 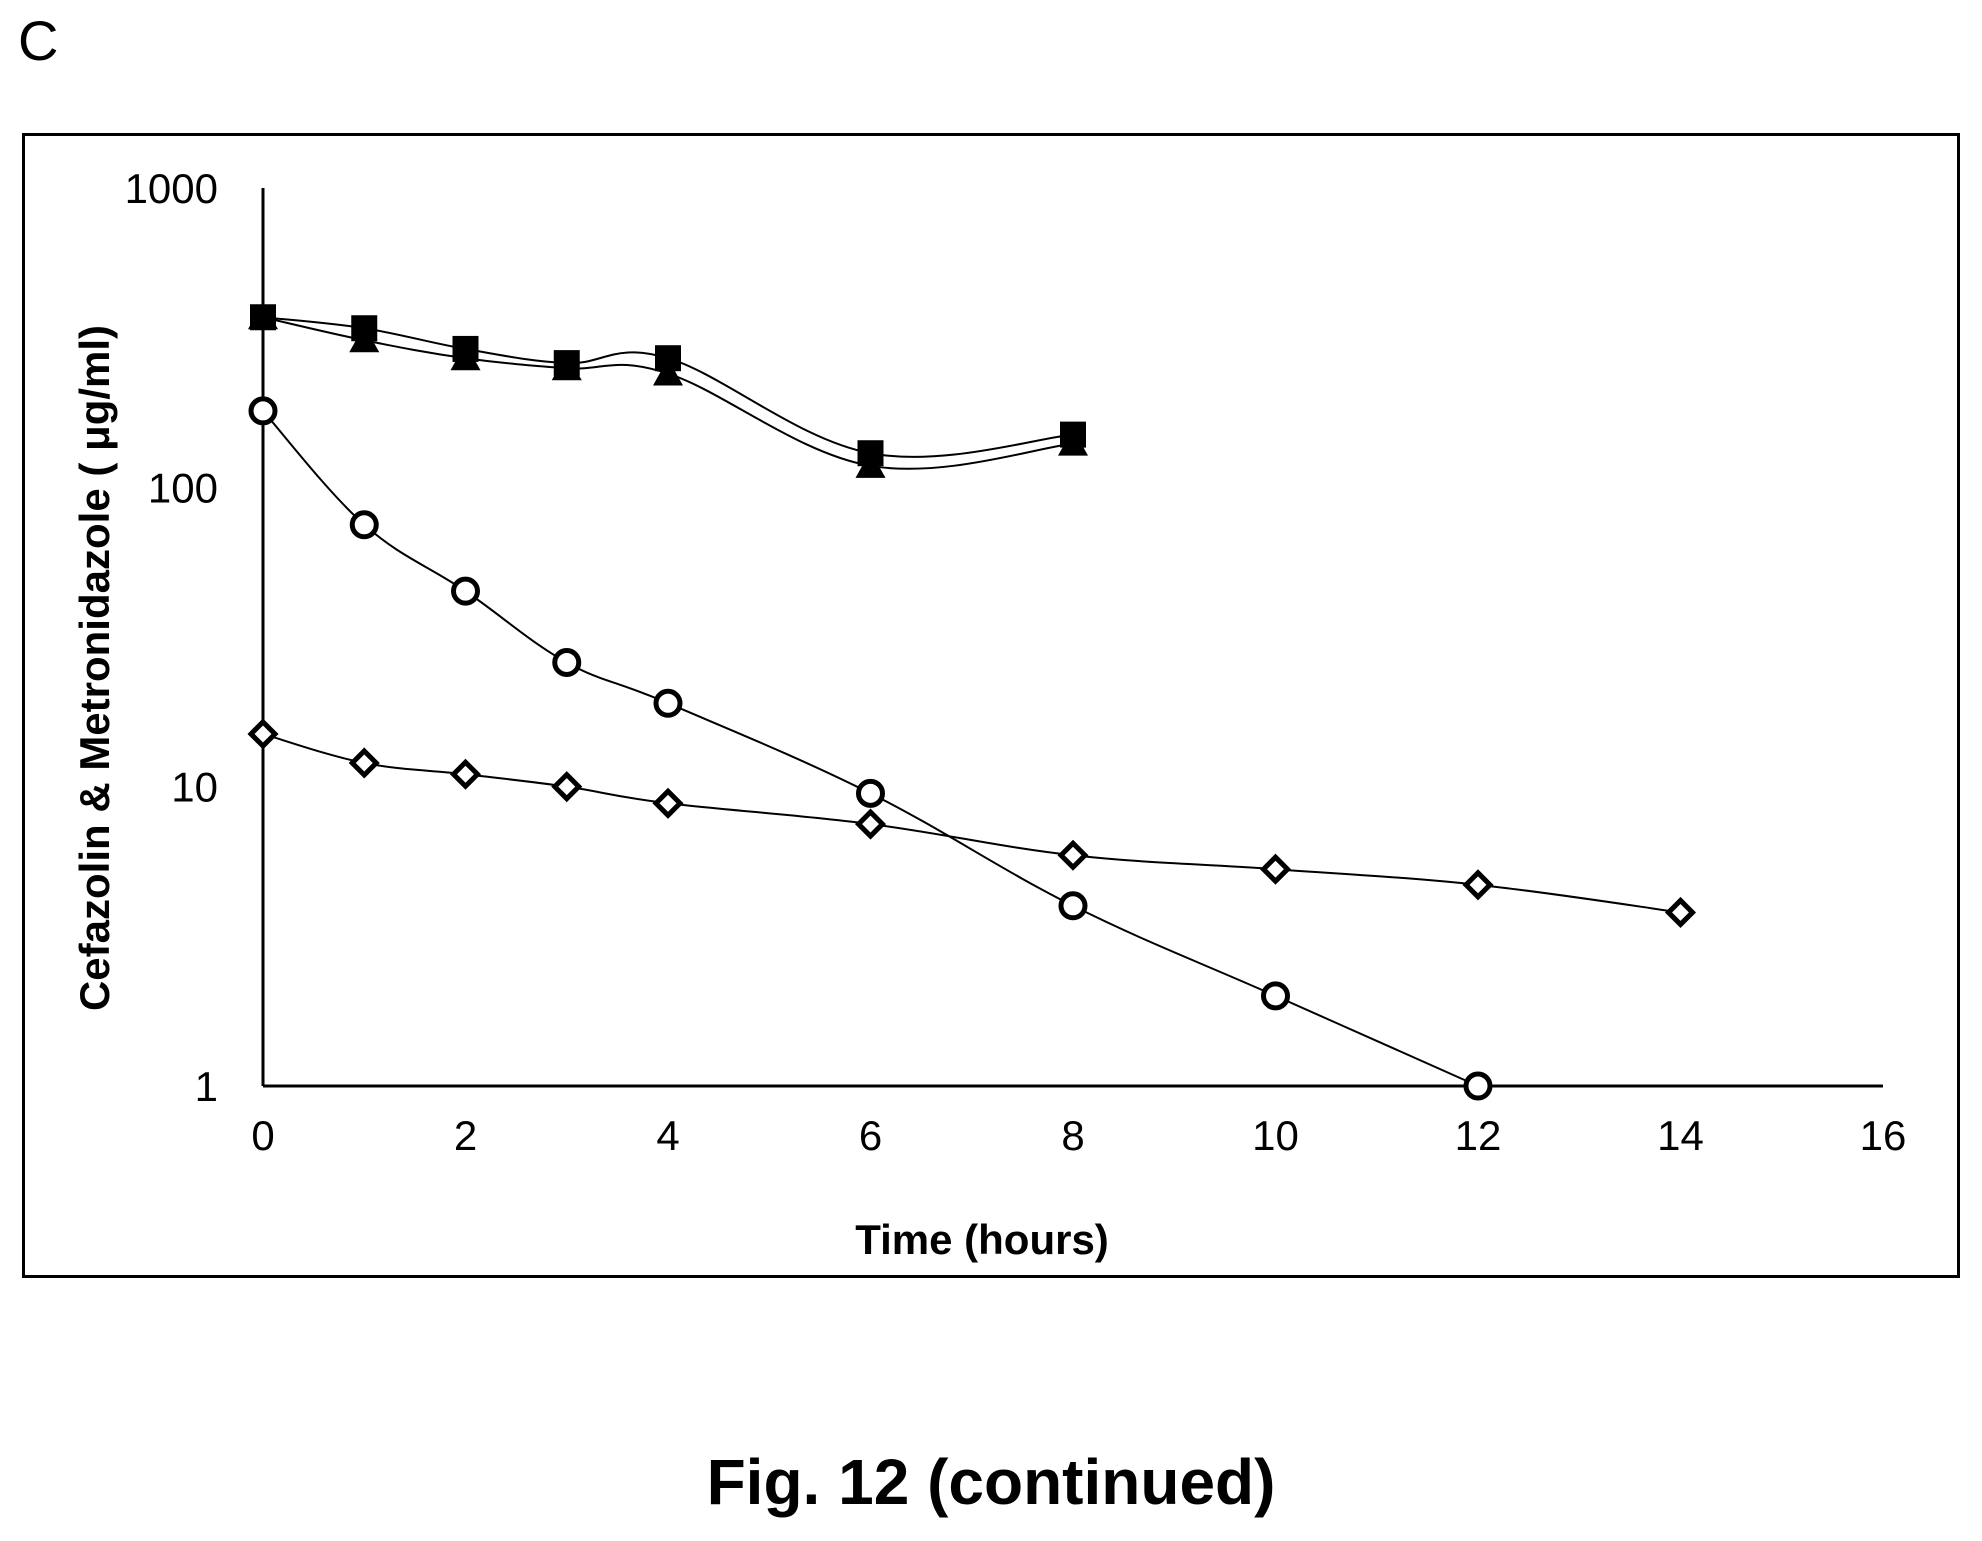 What do you see at coordinates (991, 1482) in the screenshot?
I see `figure-caption: Fig. 12 (continued)` at bounding box center [991, 1482].